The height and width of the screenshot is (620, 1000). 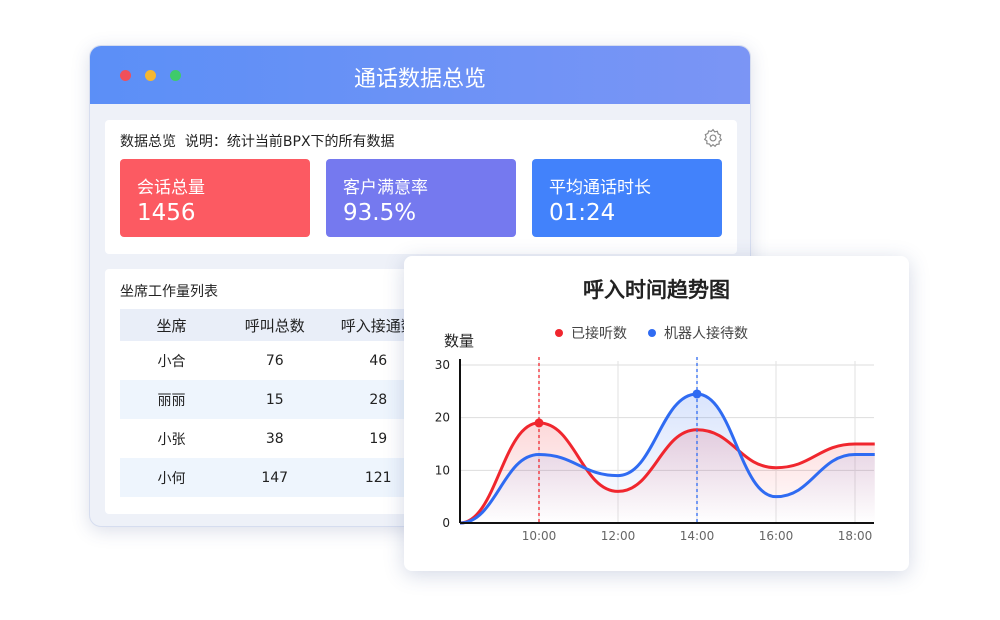 What do you see at coordinates (697, 536) in the screenshot?
I see `x-tick-label: 14:00` at bounding box center [697, 536].